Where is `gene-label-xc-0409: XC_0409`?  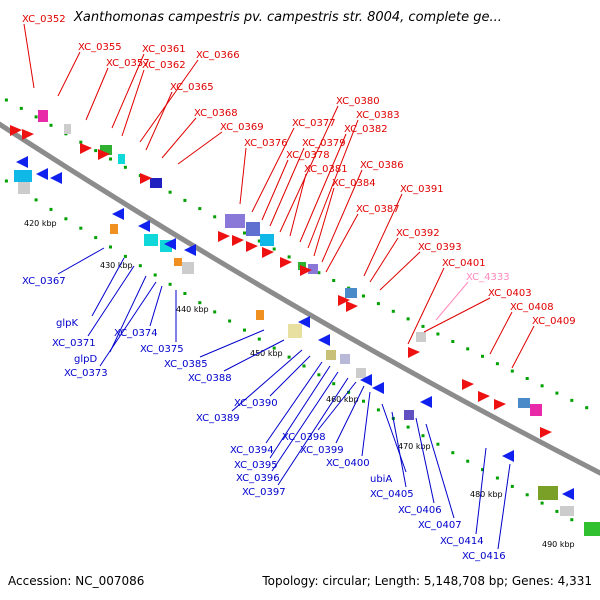 gene-label-xc-0409: XC_0409 is located at coordinates (554, 321).